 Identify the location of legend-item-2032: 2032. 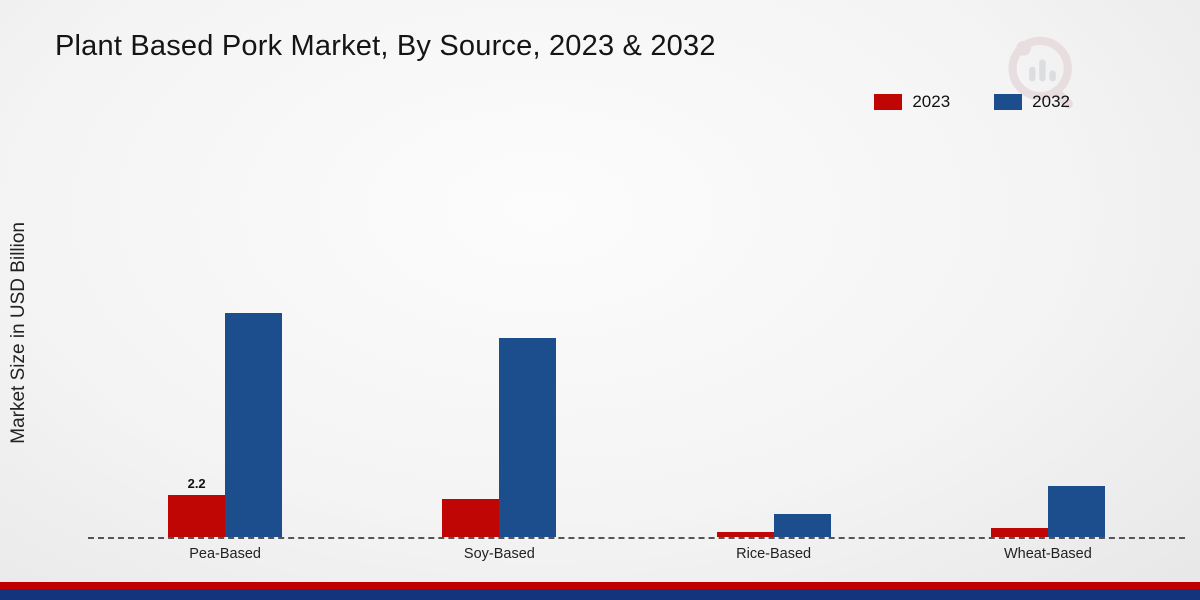
(1032, 102).